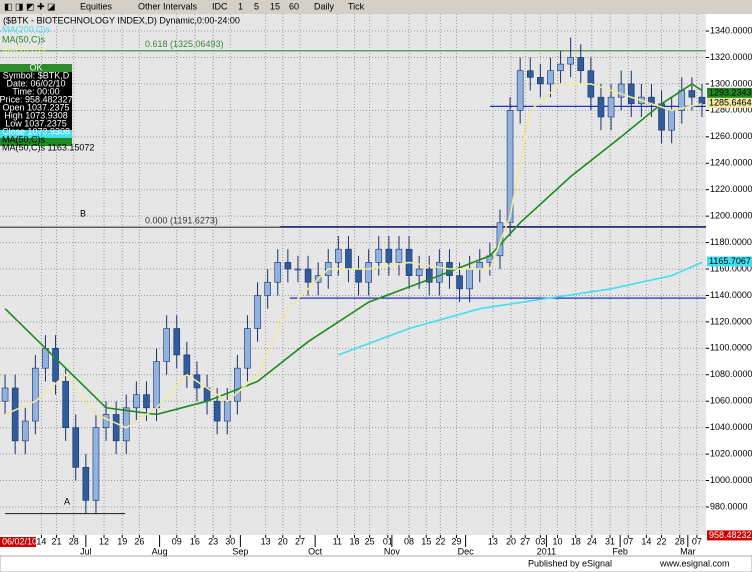 This screenshot has height=572, width=752. I want to click on y-tick-label: 1220.0000, so click(731, 189).